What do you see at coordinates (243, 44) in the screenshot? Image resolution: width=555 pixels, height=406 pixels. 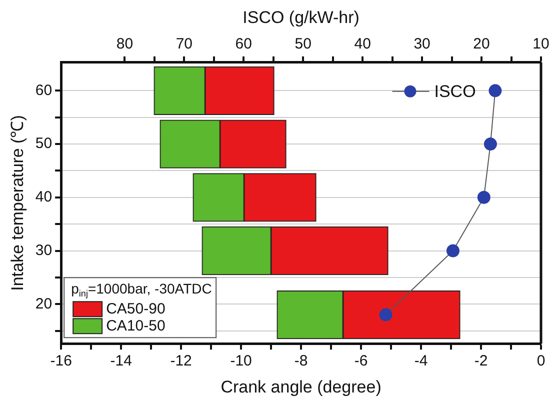 I see `x2-tick-label: 60` at bounding box center [243, 44].